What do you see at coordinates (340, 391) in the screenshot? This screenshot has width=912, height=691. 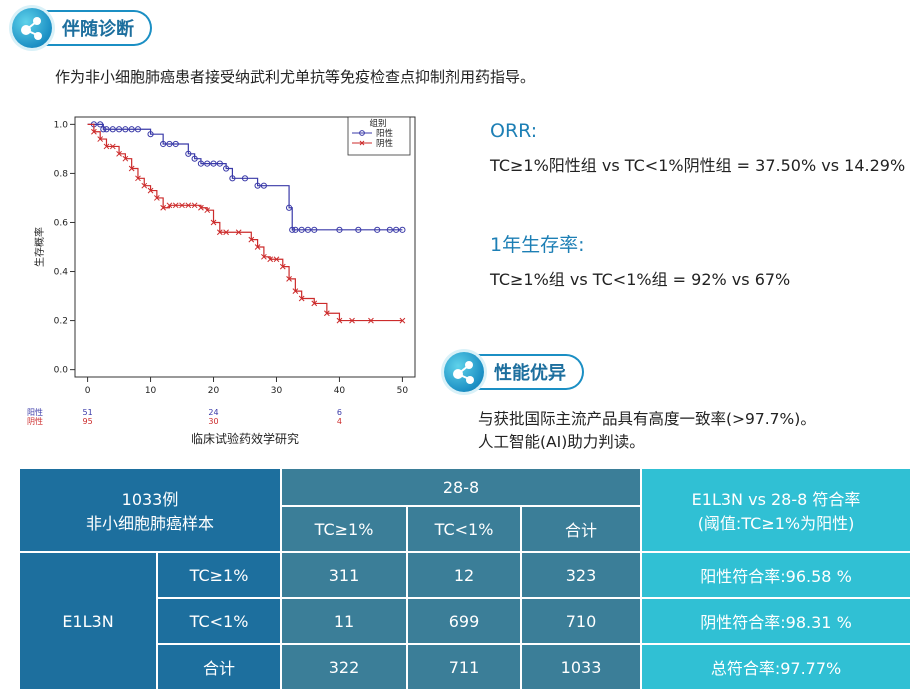 I see `x-tick-label: 40` at bounding box center [340, 391].